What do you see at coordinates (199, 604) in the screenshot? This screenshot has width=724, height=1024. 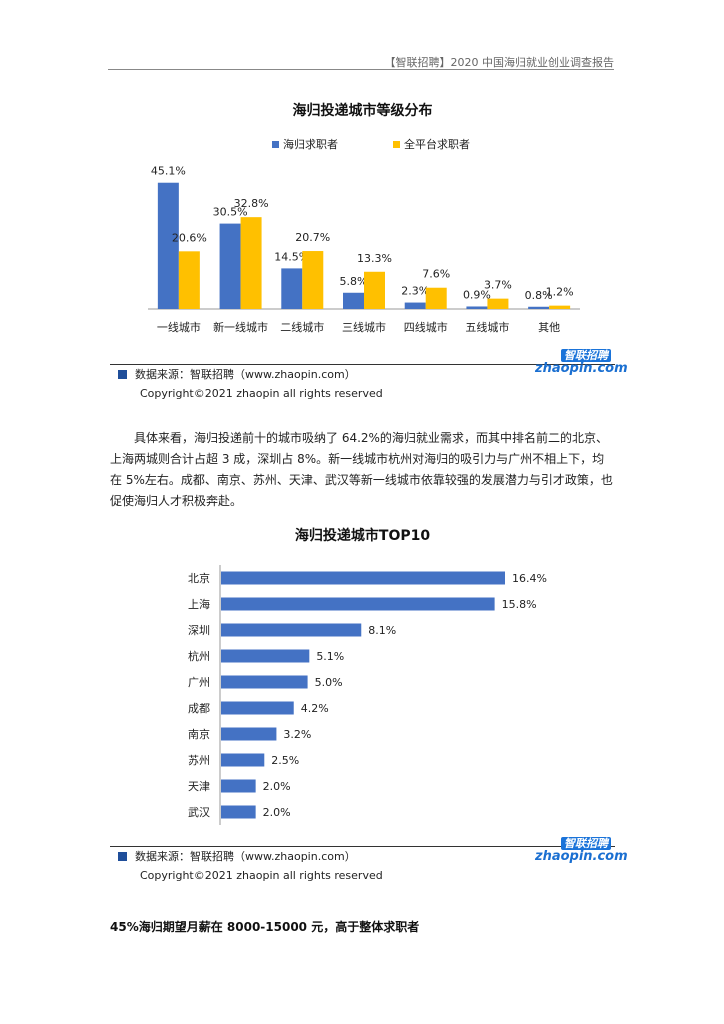 I see `category-label: 上海` at bounding box center [199, 604].